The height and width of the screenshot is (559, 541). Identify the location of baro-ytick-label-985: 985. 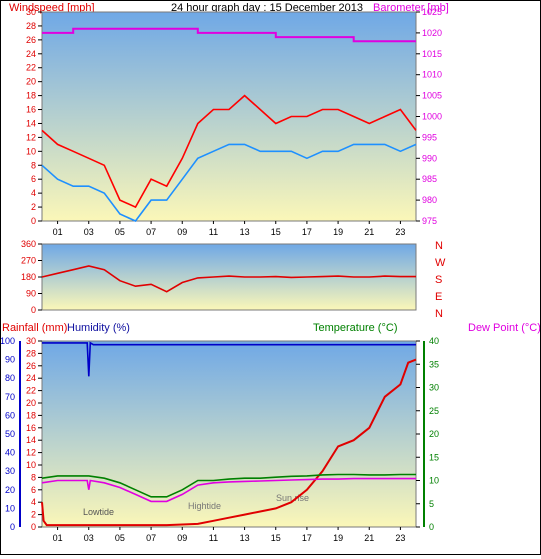
(429, 179).